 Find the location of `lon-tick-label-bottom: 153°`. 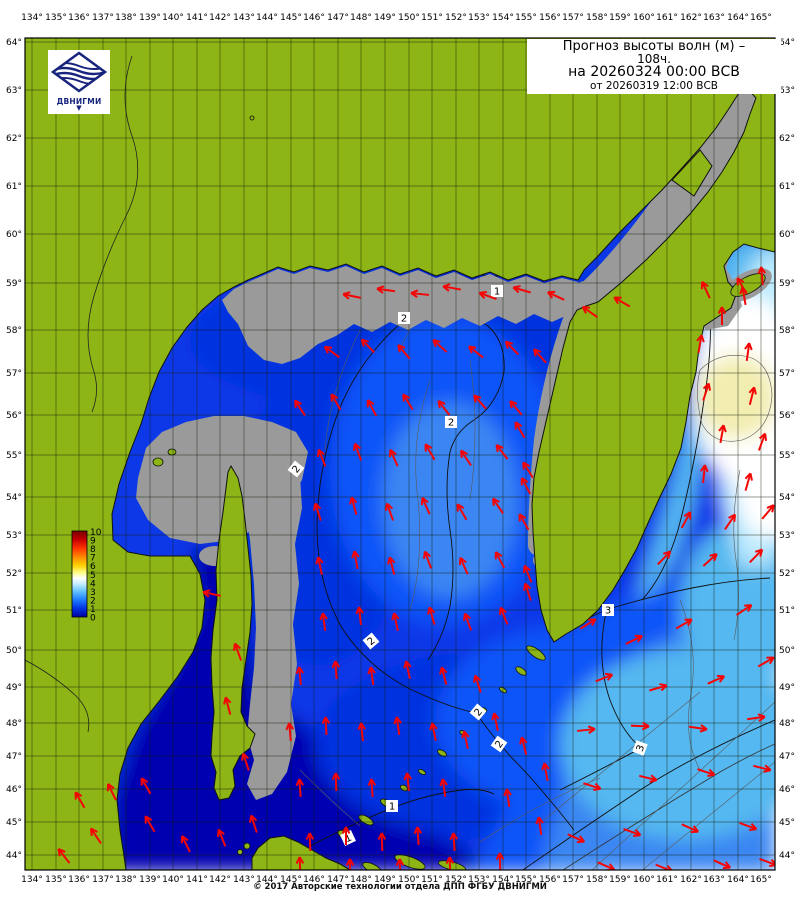

lon-tick-label-bottom: 153° is located at coordinates (479, 880).